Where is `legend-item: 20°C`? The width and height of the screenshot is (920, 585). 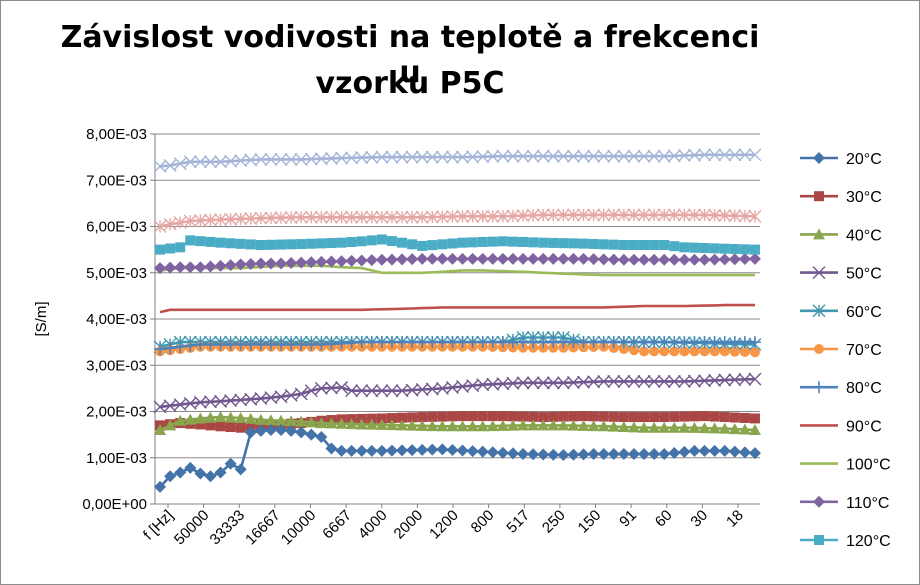
legend-item: 20°C is located at coordinates (841, 159).